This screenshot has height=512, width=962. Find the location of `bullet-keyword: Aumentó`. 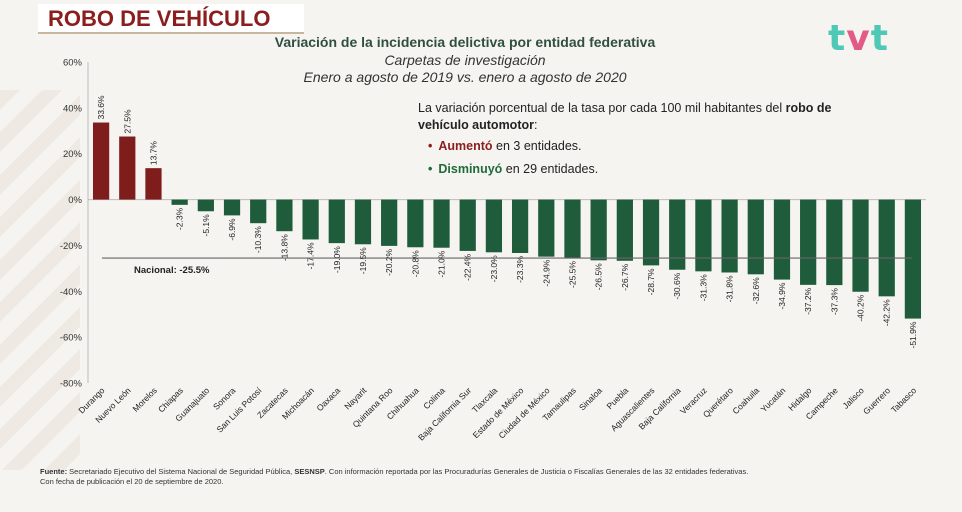

bullet-keyword: Aumentó is located at coordinates (465, 146).